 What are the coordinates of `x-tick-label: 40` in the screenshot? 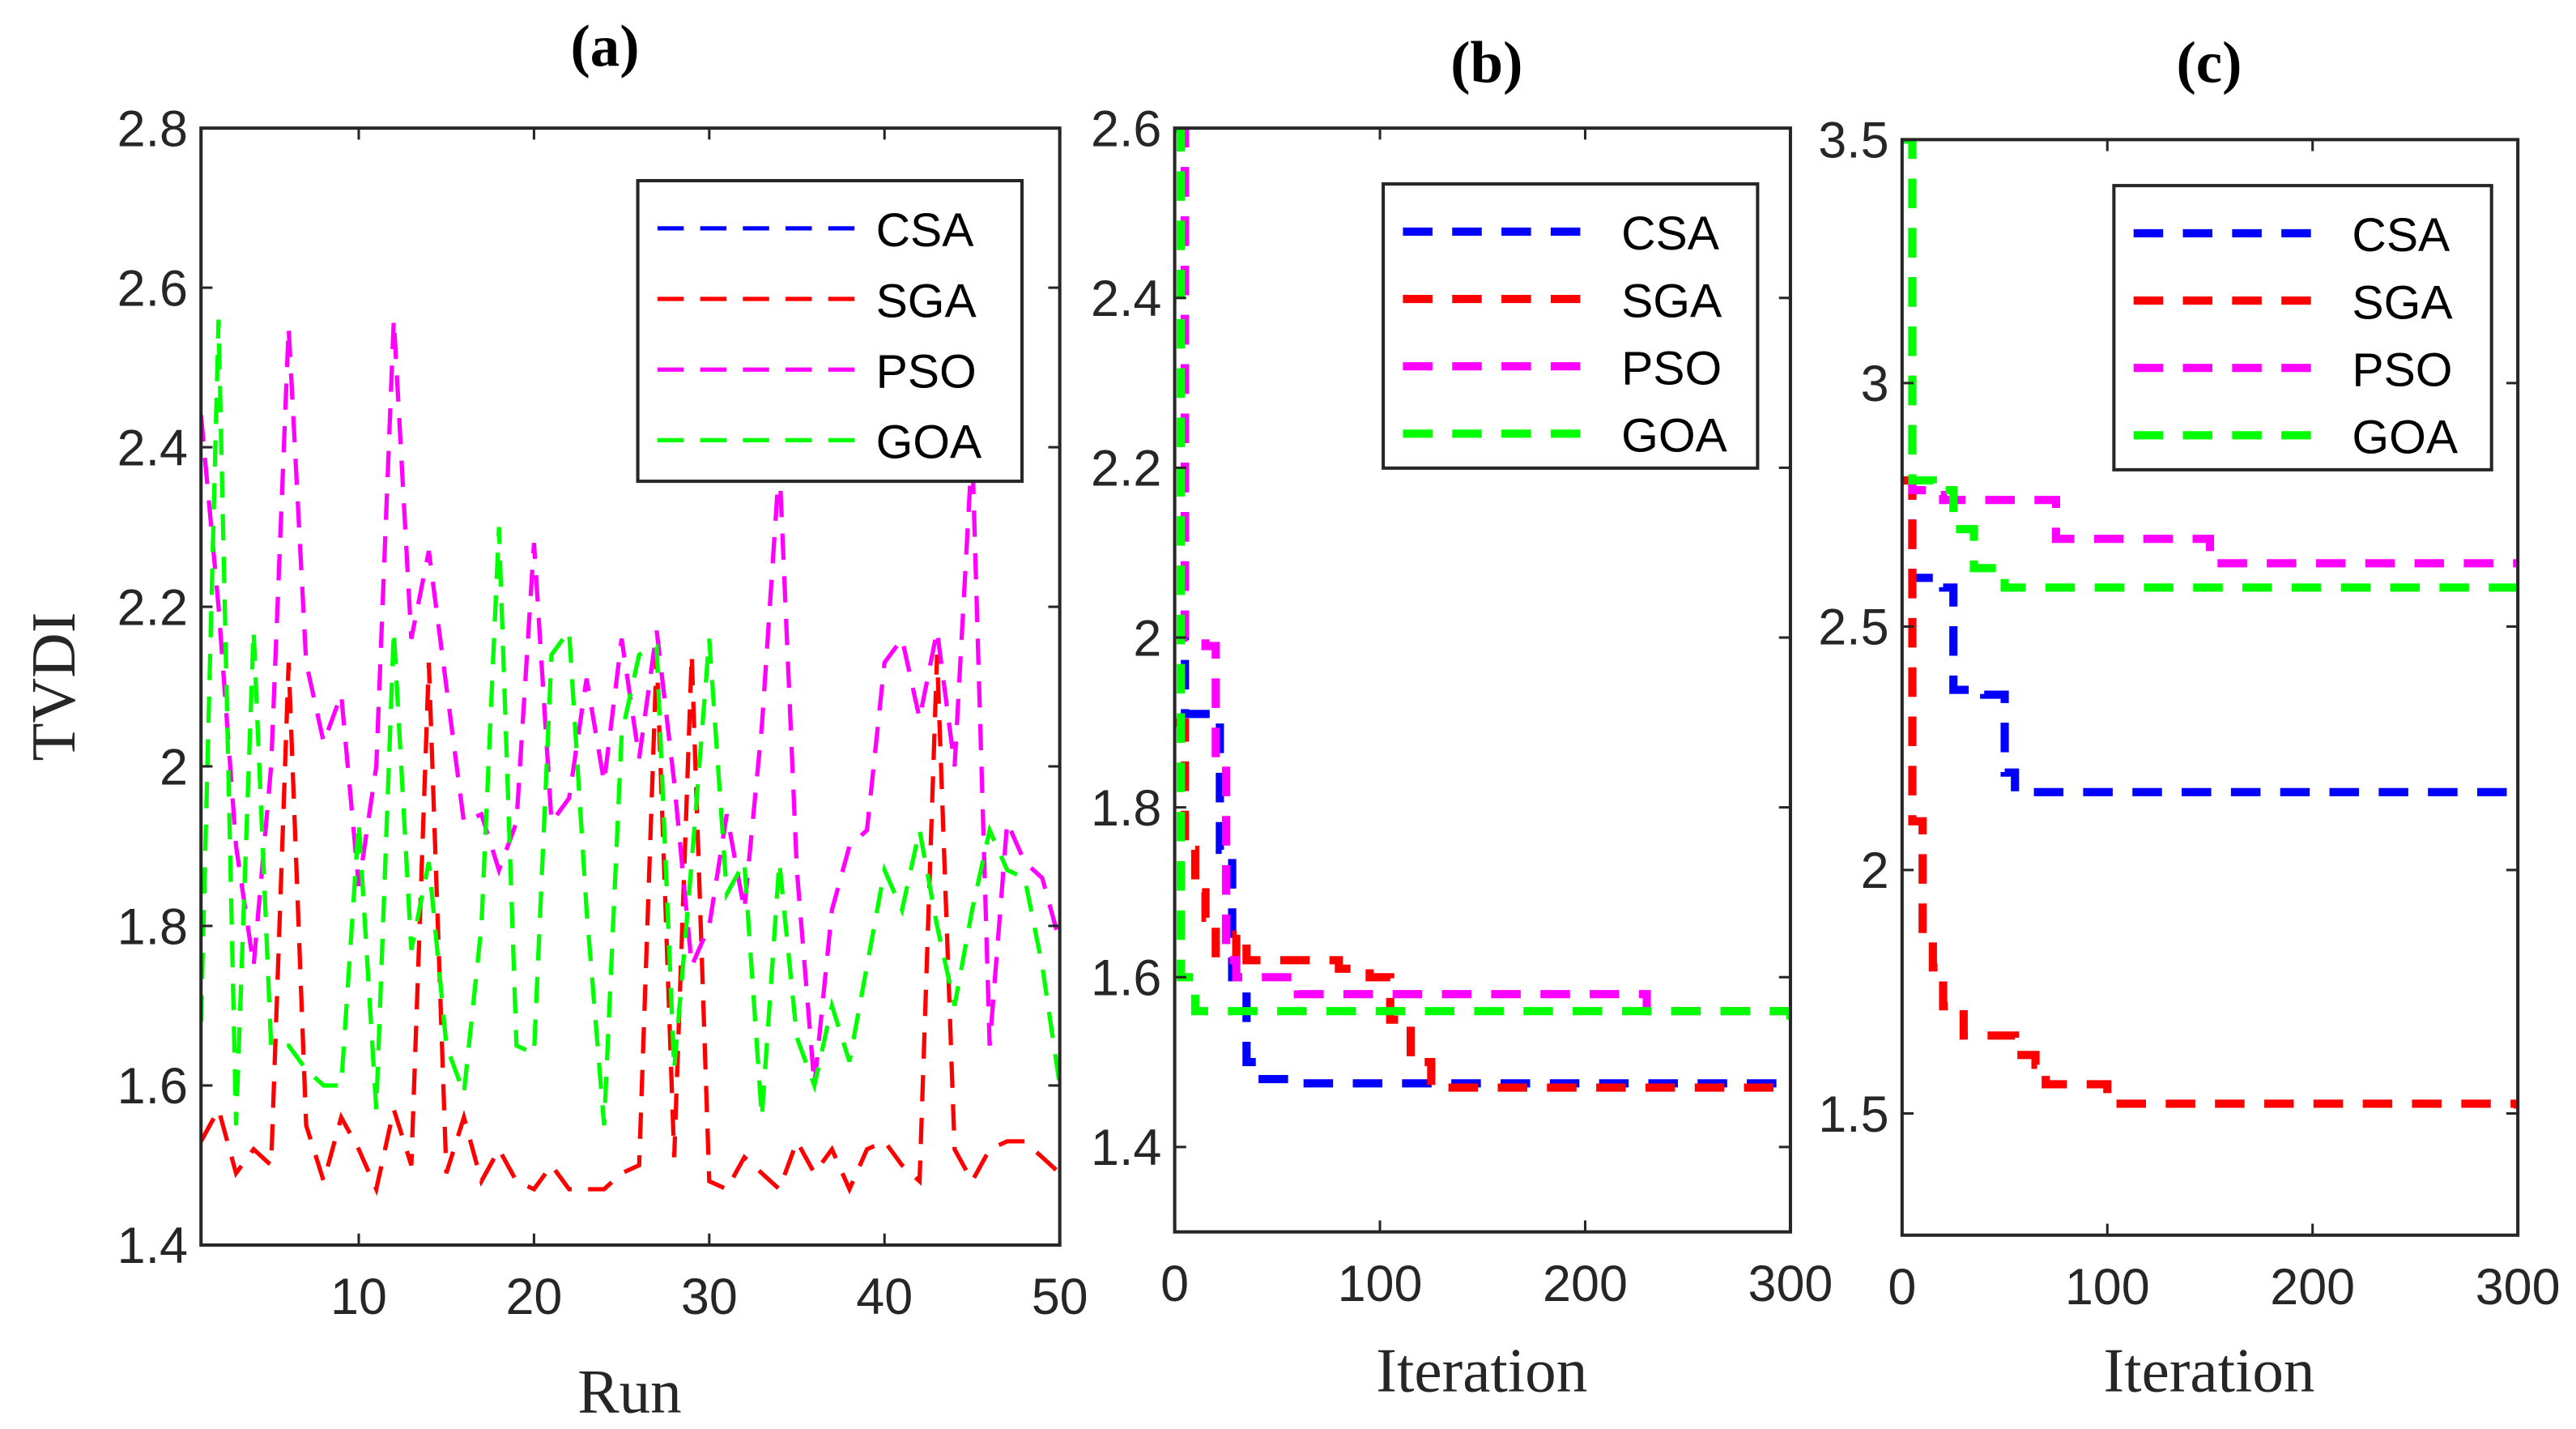 It's located at (884, 1297).